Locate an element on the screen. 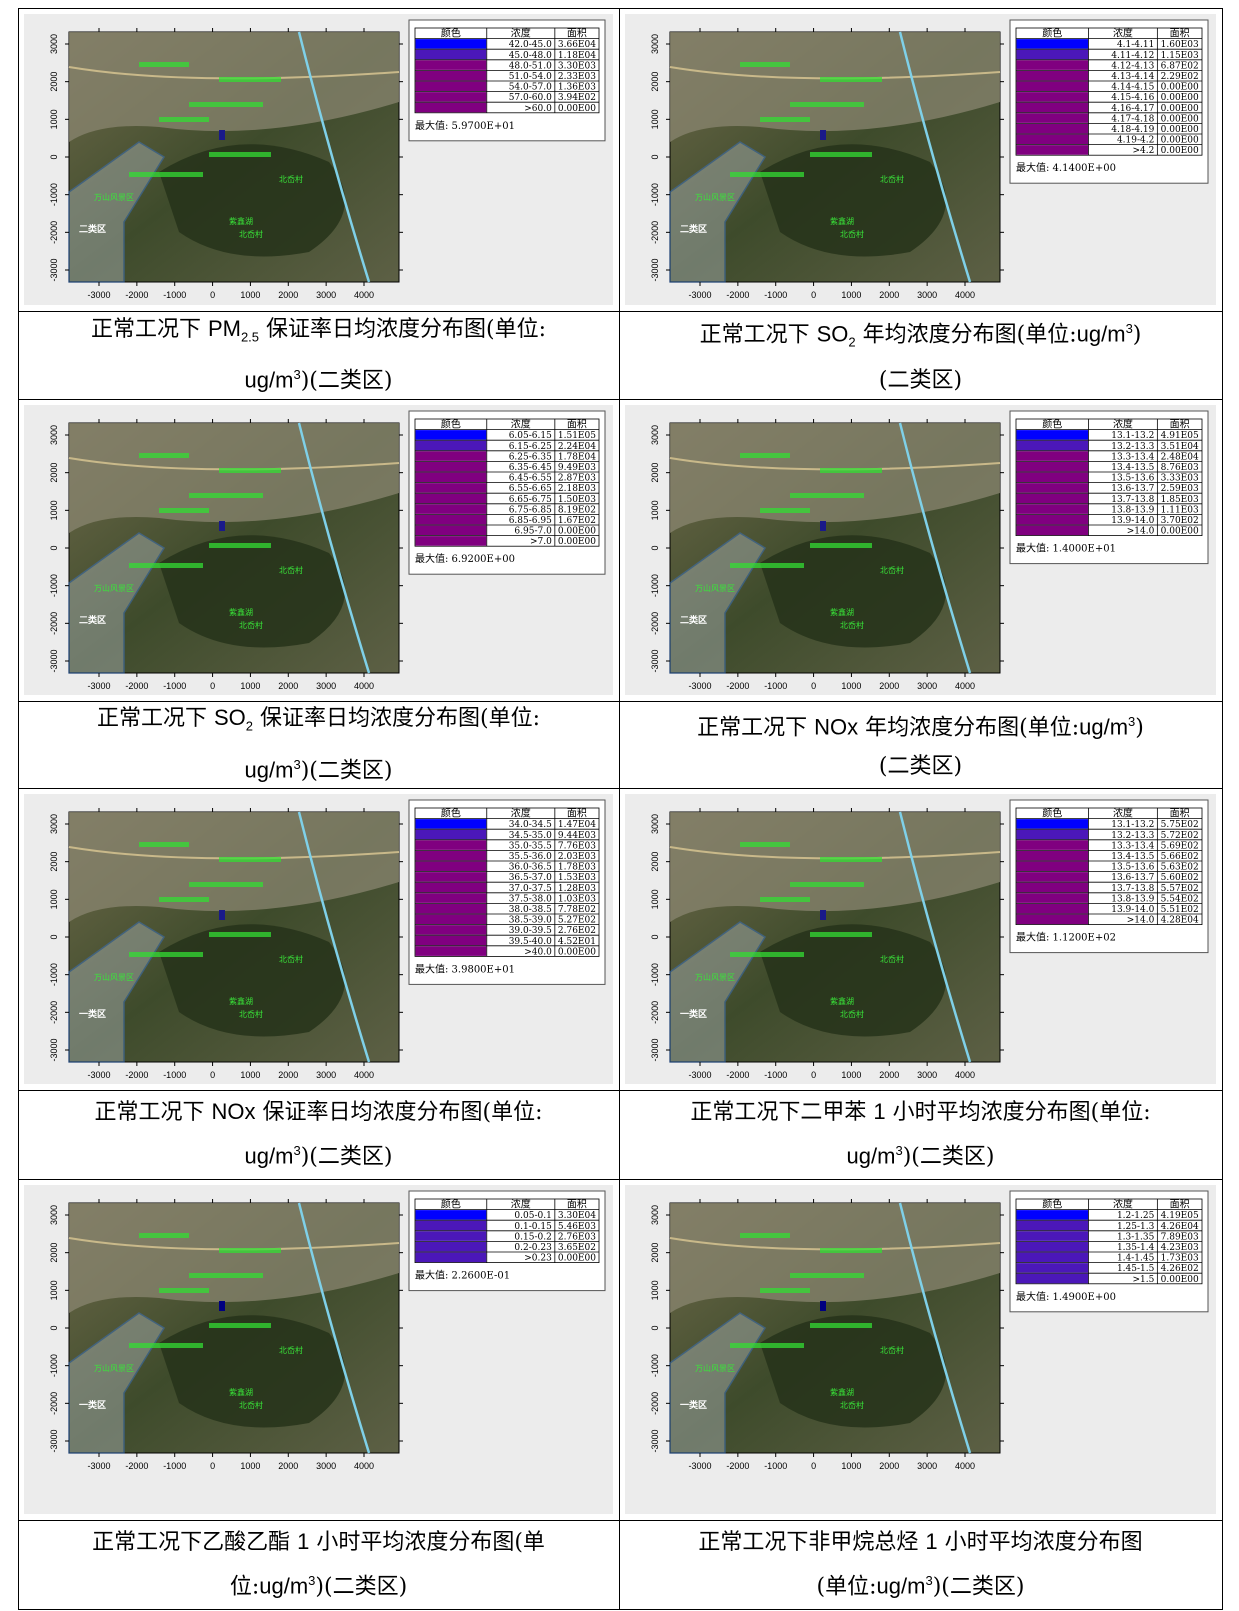 Image resolution: width=1239 pixels, height=1611 pixels. y-tick-label: 1000 is located at coordinates (655, 1290).